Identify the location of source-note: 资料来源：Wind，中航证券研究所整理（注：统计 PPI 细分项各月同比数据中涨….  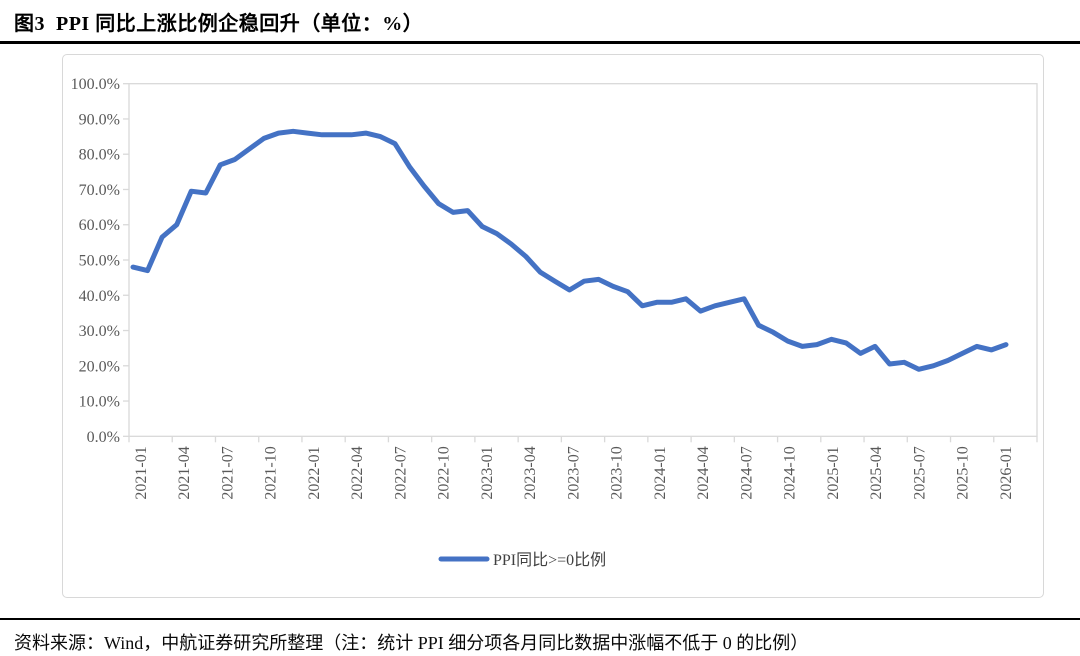
(411, 643).